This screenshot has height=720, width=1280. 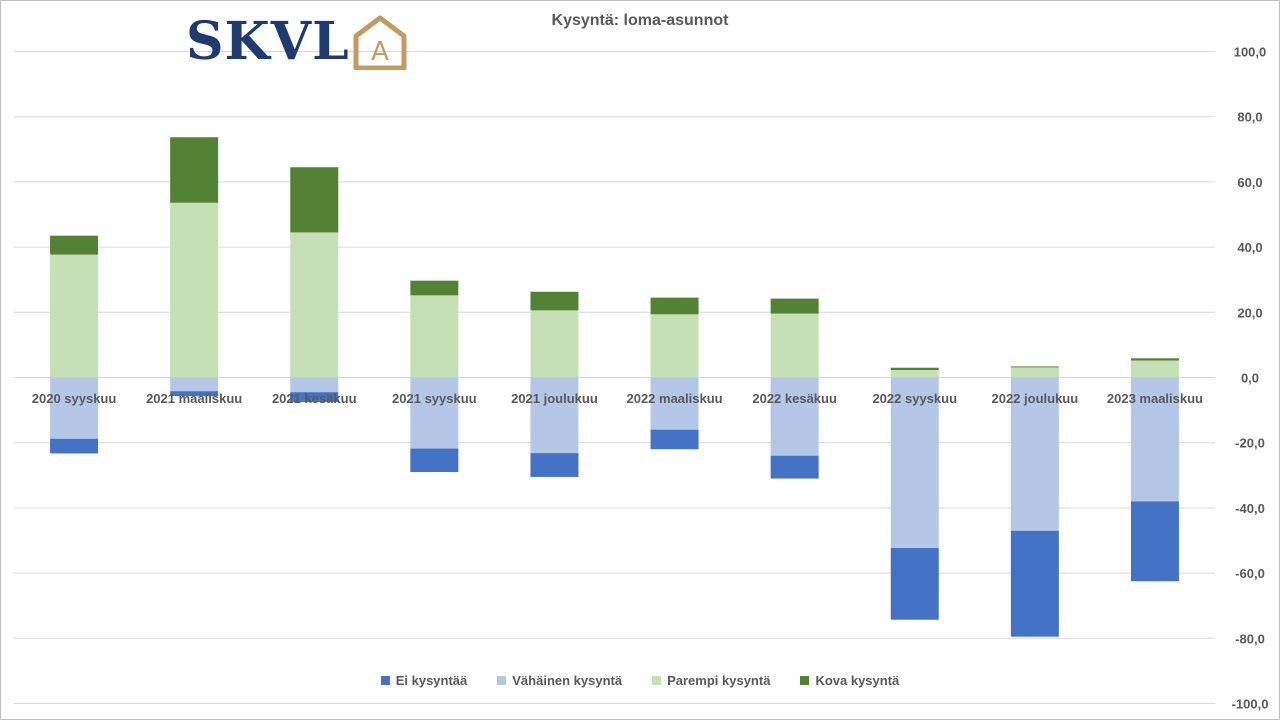 I want to click on legend-label: Vähäinen kysyntä, so click(x=567, y=680).